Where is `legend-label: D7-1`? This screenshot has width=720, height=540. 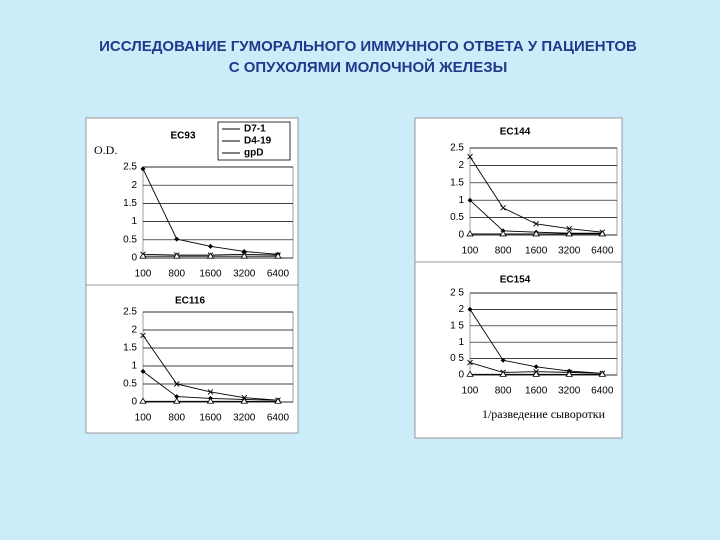 legend-label: D7-1 is located at coordinates (255, 129).